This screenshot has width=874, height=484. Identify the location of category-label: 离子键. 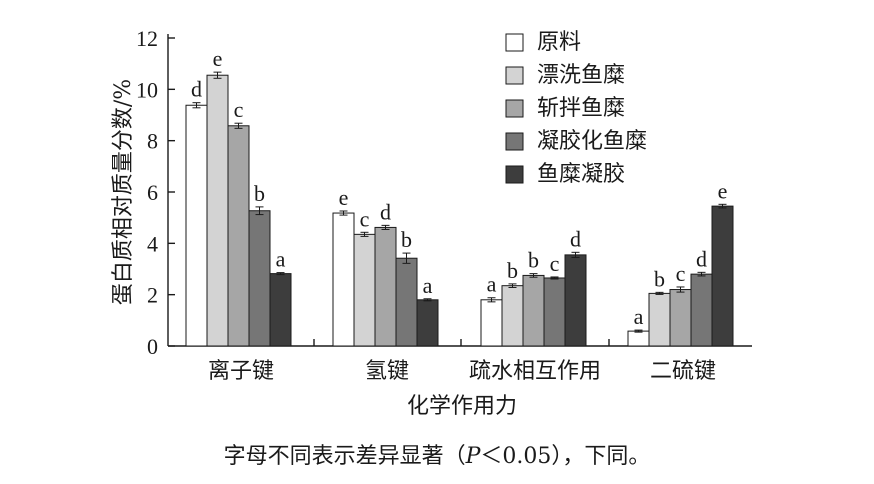
(241, 371).